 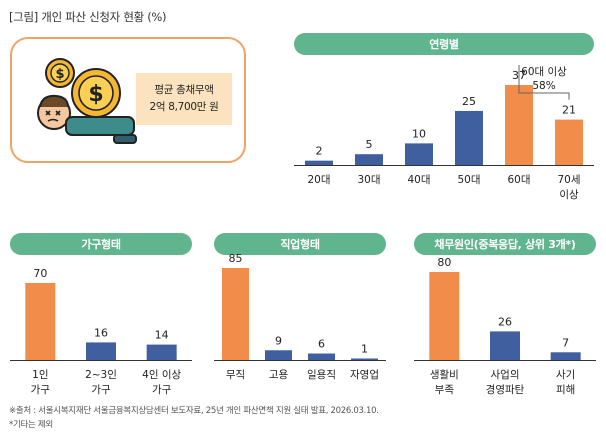 I want to click on job-value-label: 6, so click(x=321, y=344).